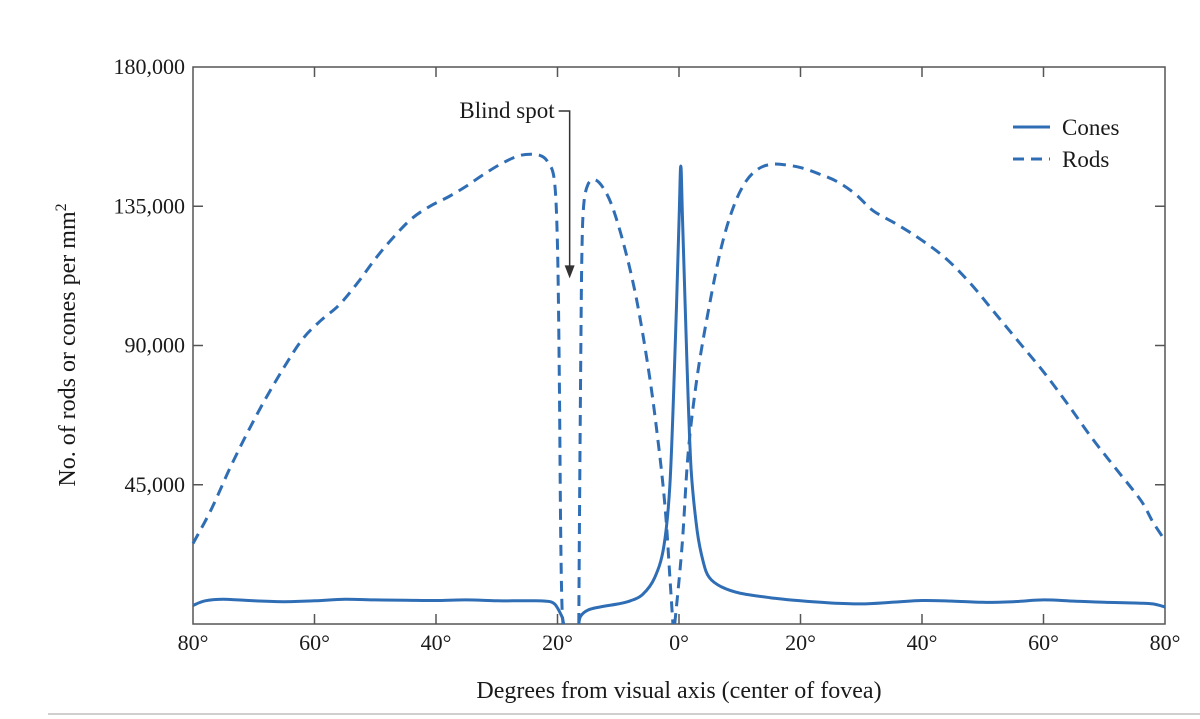 Image resolution: width=1200 pixels, height=719 pixels. I want to click on legend-cones-label: Cones, so click(1091, 127).